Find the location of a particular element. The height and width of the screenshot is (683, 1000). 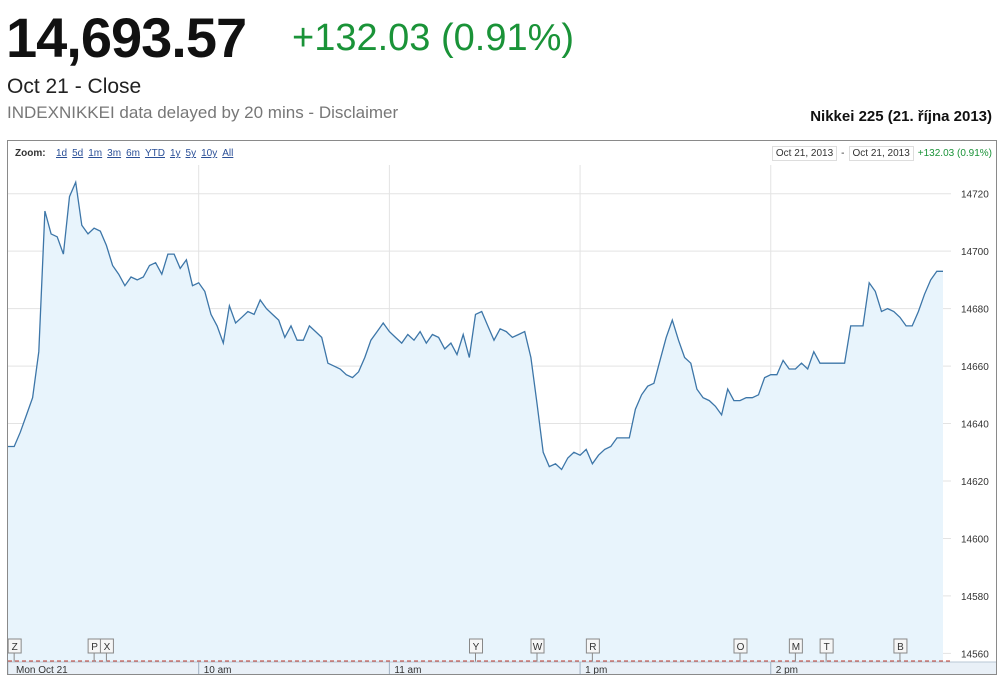

svg-text: Z is located at coordinates (15, 647).